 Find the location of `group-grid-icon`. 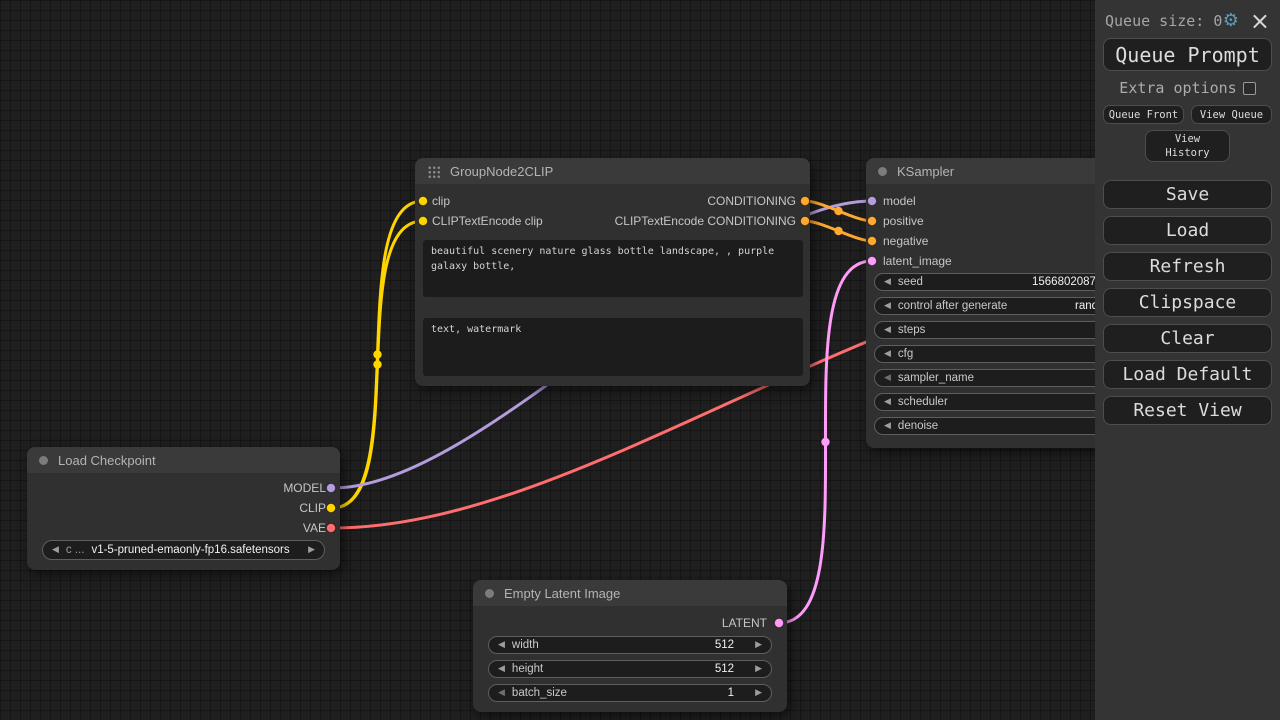

group-grid-icon is located at coordinates (433, 171).